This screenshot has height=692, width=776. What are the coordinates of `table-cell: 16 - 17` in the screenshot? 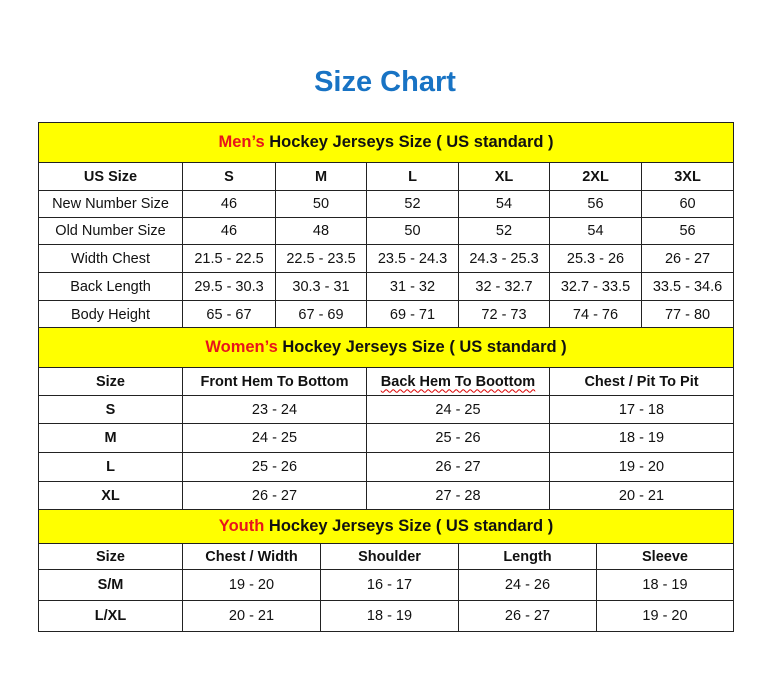 It's located at (389, 585).